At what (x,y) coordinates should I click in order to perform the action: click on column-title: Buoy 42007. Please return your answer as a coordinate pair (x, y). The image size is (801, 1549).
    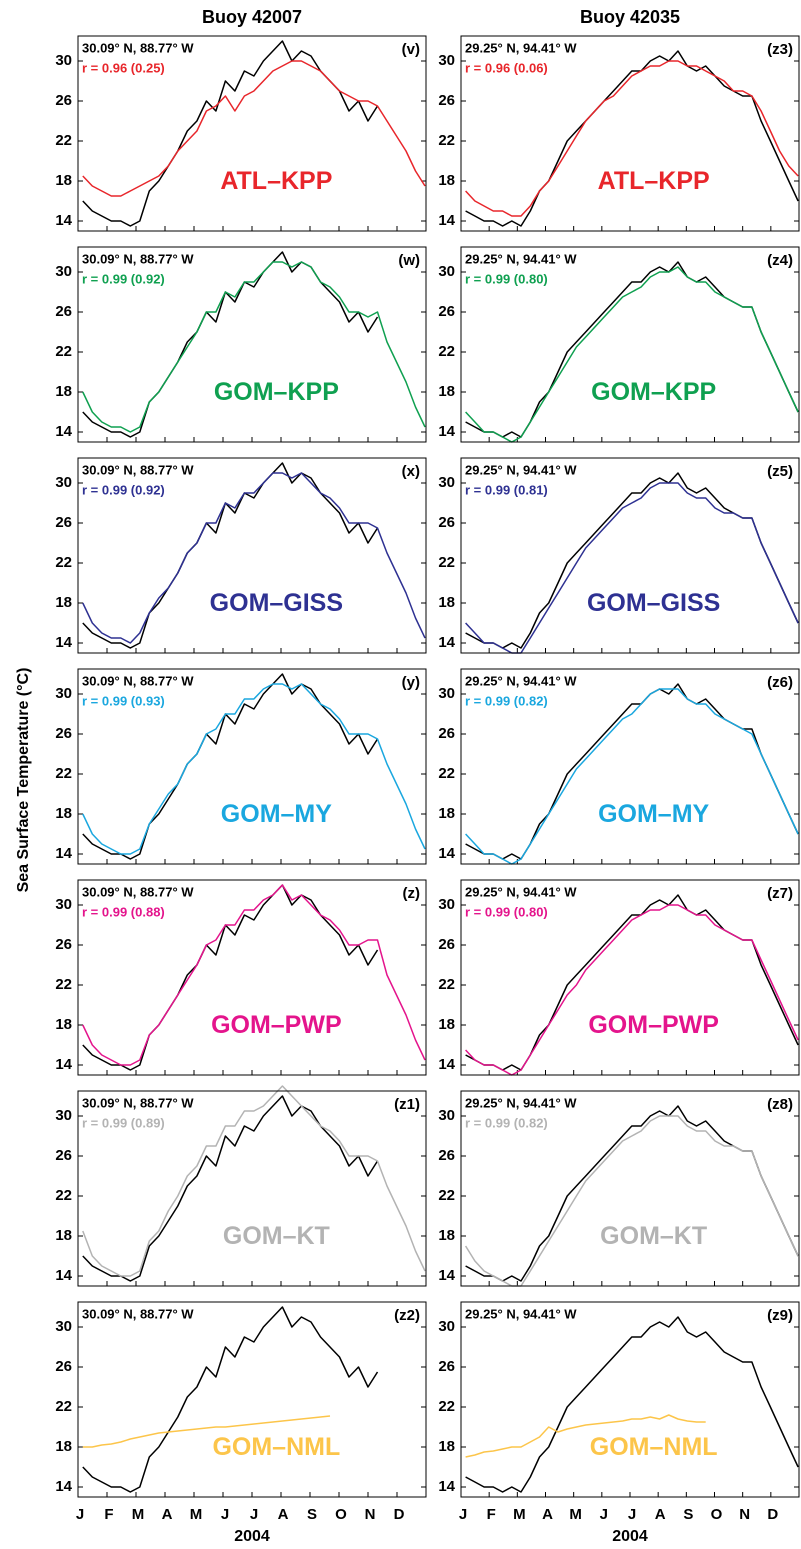
    Looking at the image, I should click on (252, 17).